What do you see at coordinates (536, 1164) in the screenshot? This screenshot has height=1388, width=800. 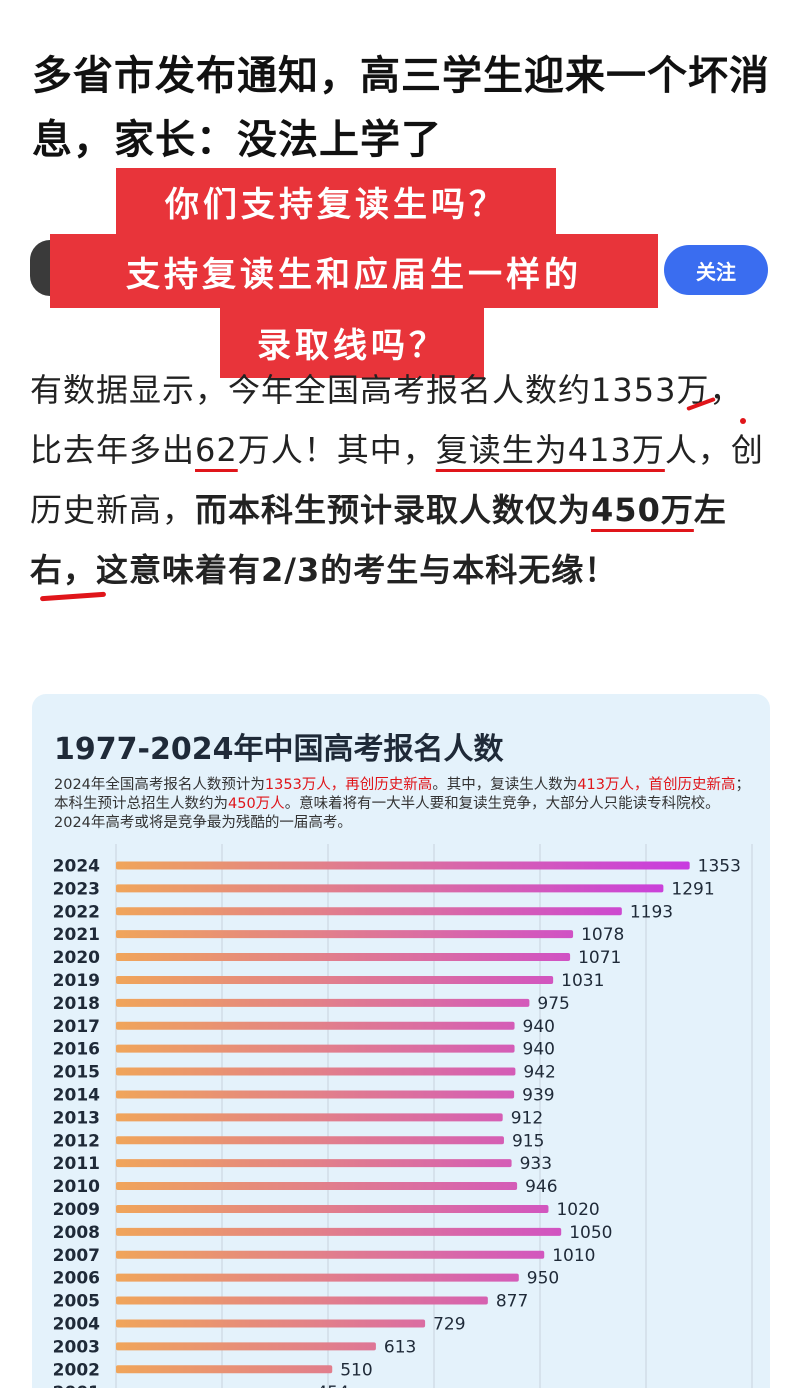 I see `value-label: 933` at bounding box center [536, 1164].